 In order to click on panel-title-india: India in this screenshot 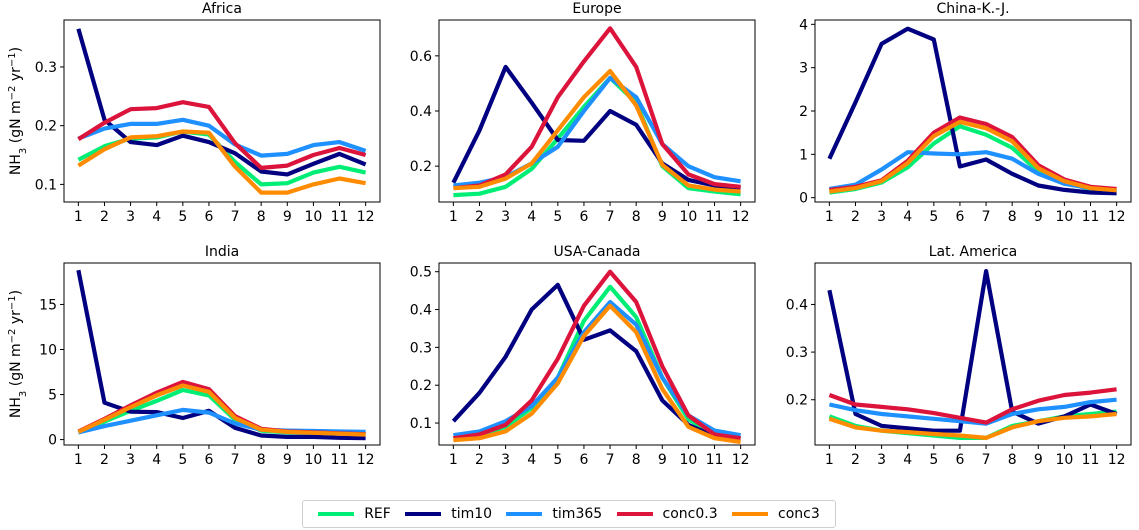, I will do `click(222, 252)`.